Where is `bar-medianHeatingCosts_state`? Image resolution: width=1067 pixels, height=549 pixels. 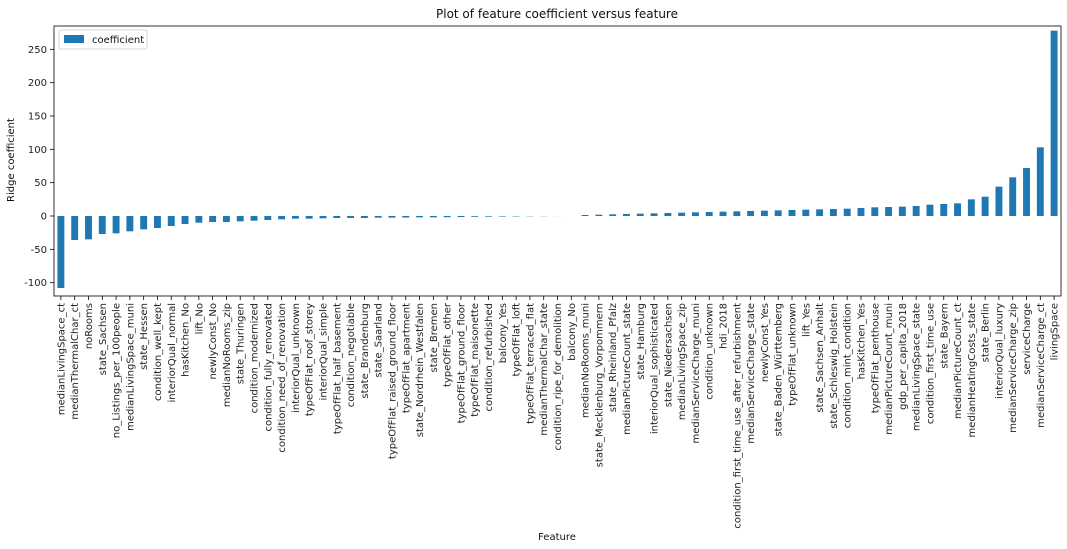 bar-medianHeatingCosts_state is located at coordinates (971, 207).